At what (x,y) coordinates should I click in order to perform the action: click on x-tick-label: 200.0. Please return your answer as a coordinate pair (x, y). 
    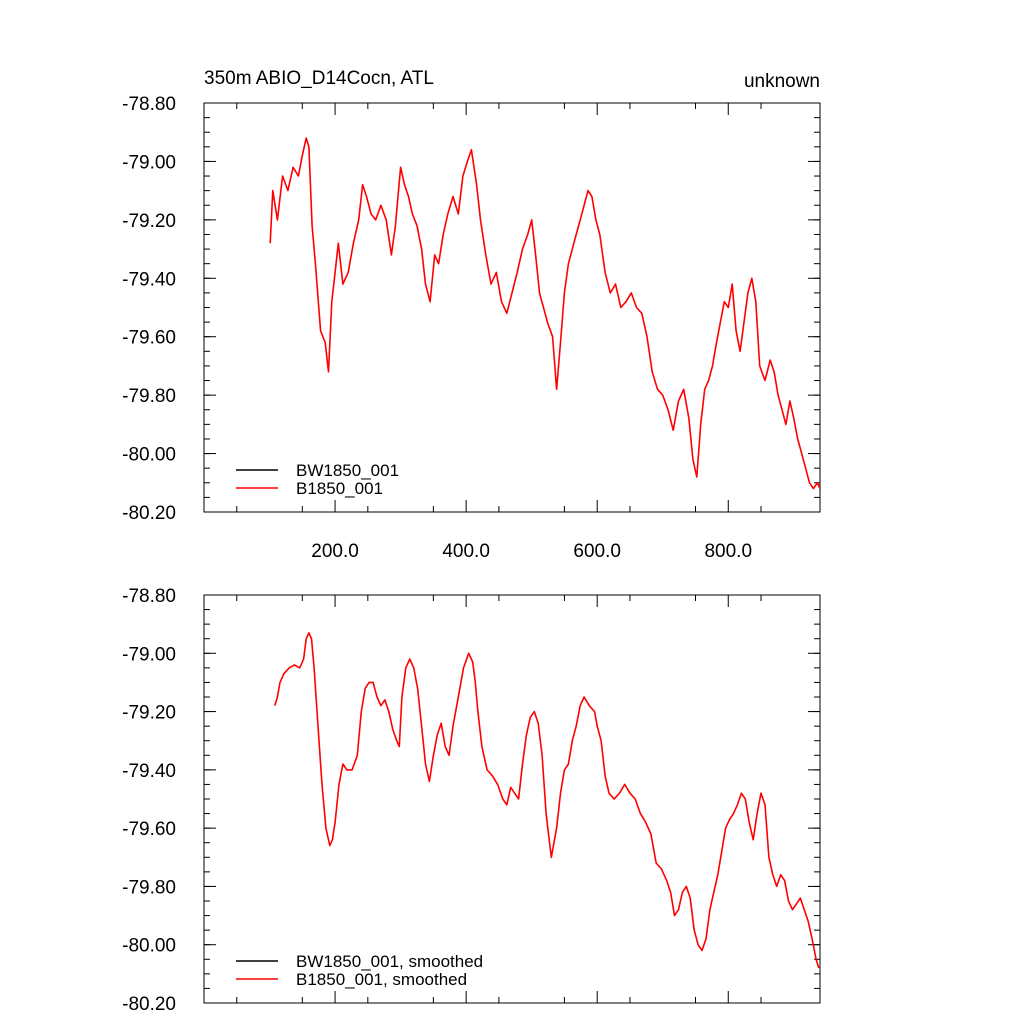
    Looking at the image, I should click on (335, 551).